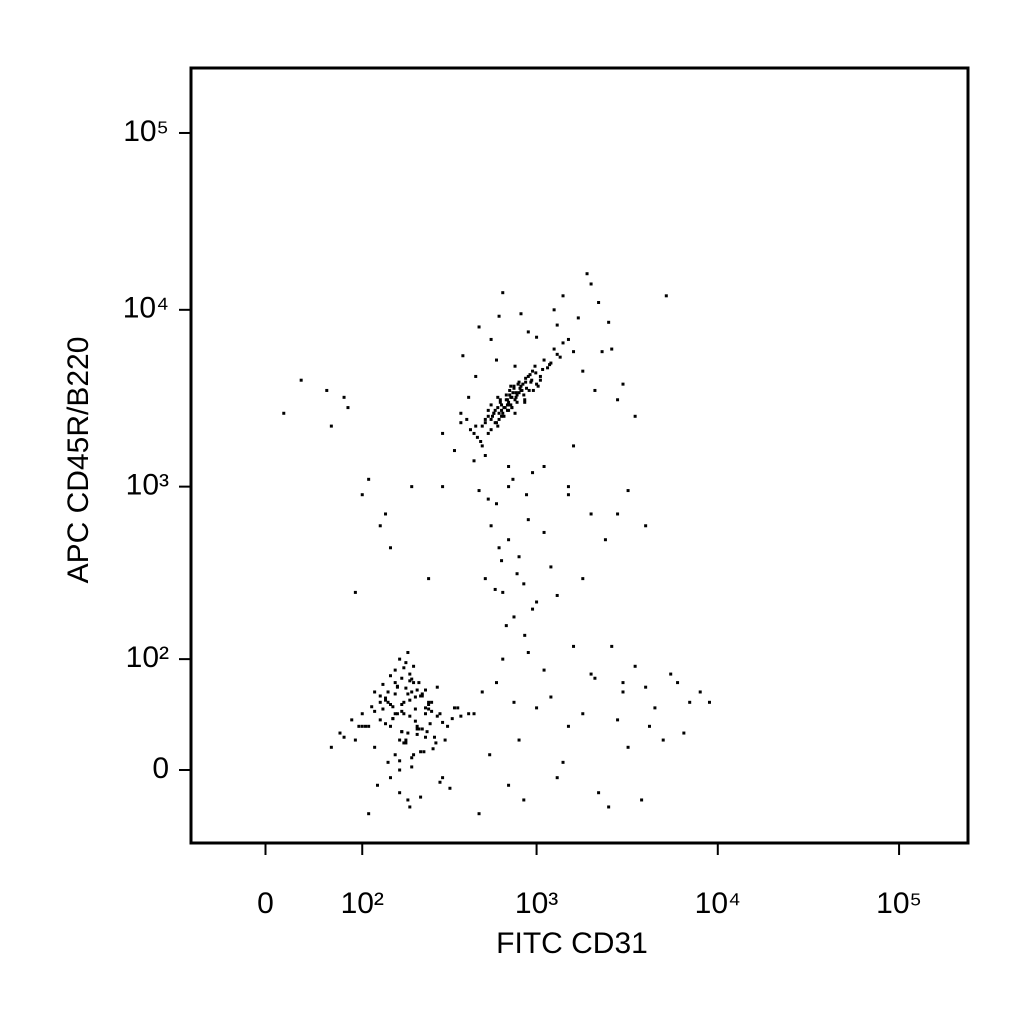 Image resolution: width=1024 pixels, height=1029 pixels. What do you see at coordinates (78, 460) in the screenshot?
I see `y-axis-title: APC CD45R/B220` at bounding box center [78, 460].